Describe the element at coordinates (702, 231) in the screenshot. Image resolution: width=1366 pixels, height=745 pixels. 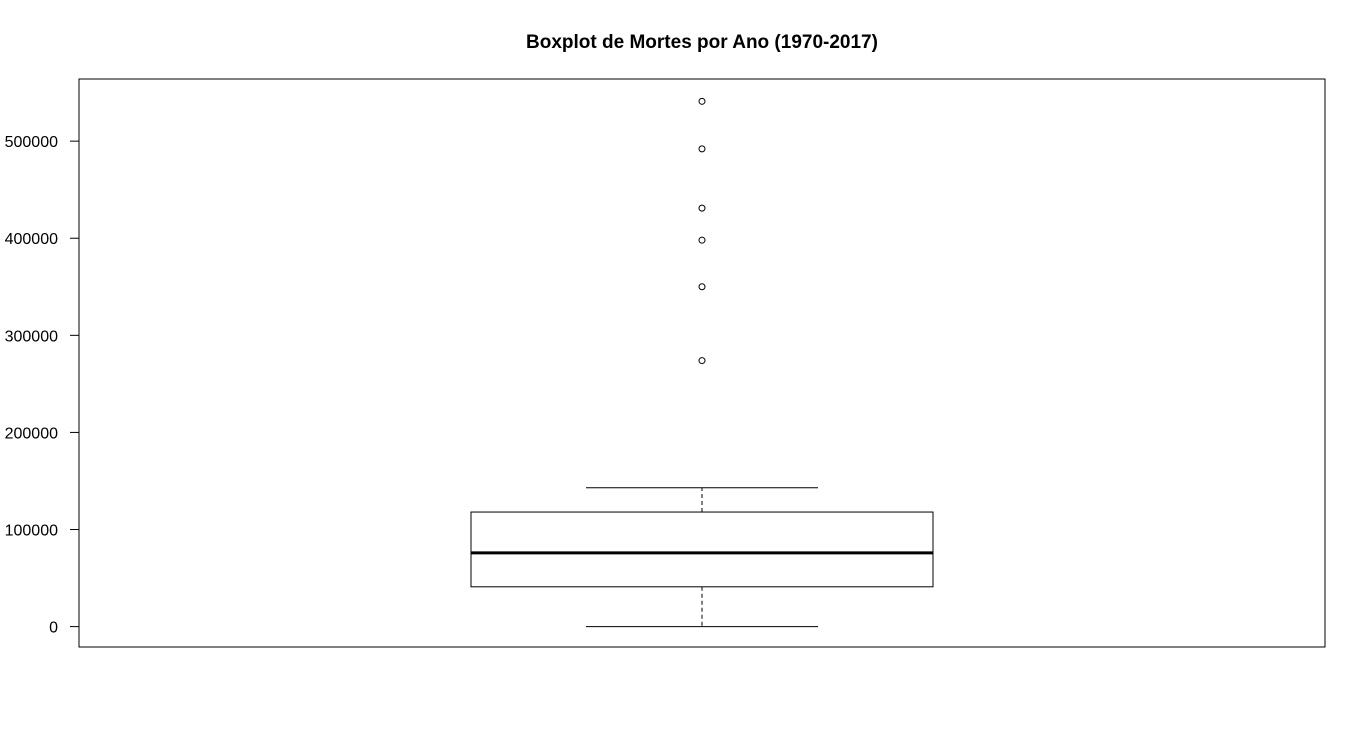
I see `outliers` at that location.